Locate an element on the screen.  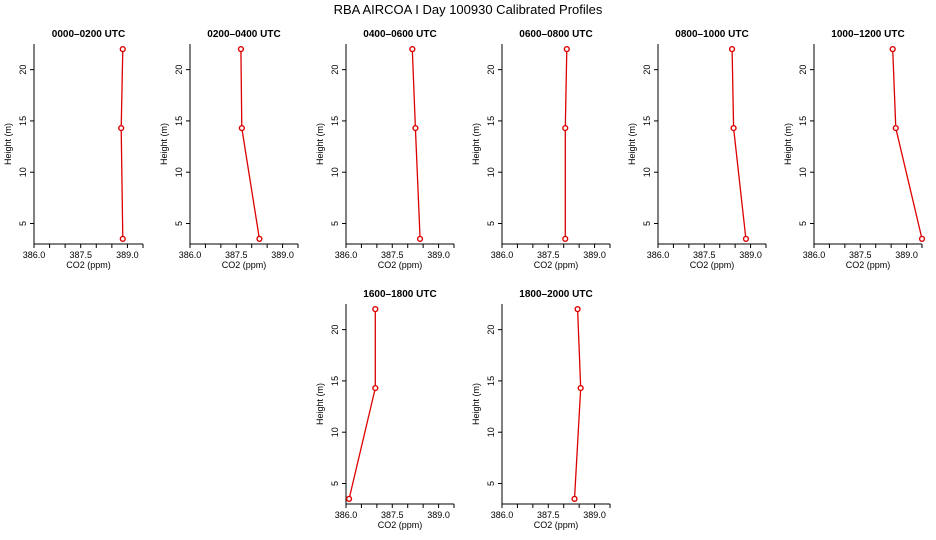
panel-title: 0200–0400 UTC is located at coordinates (243, 34).